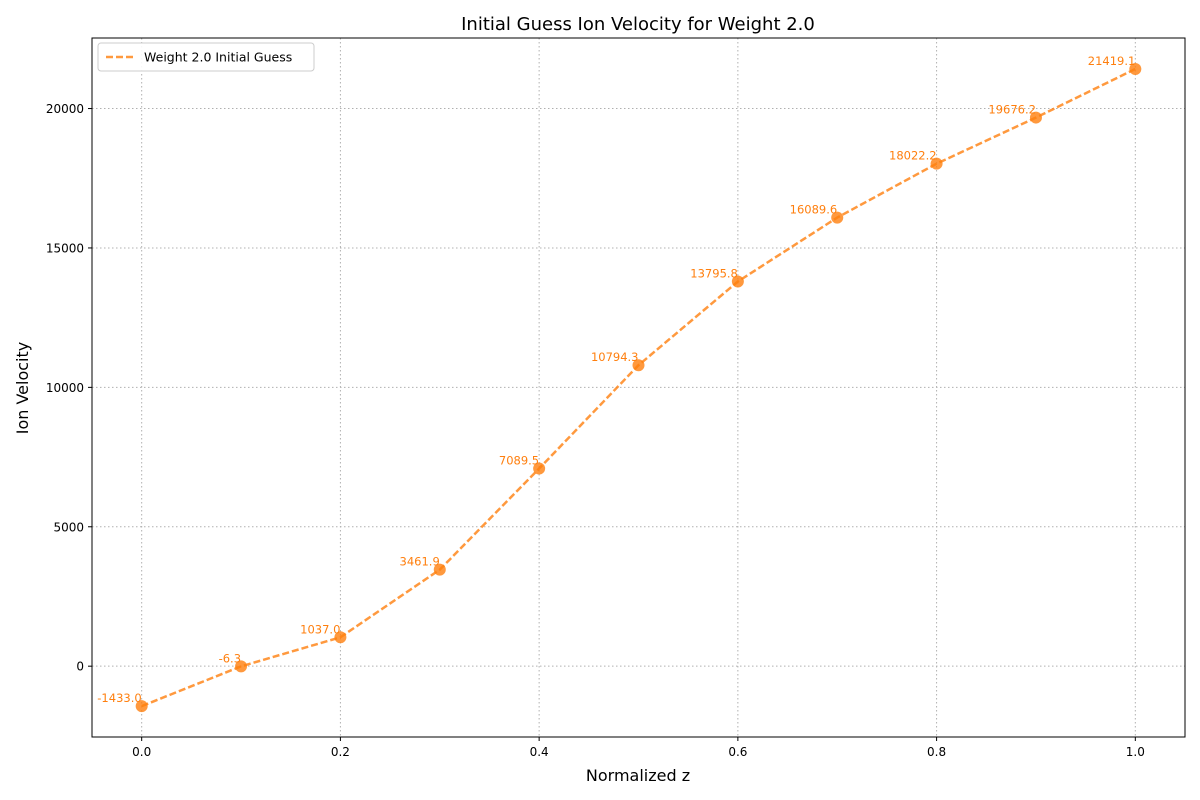 The image size is (1200, 800). I want to click on legend: Weight 2.0 Initial Guess, so click(206, 57).